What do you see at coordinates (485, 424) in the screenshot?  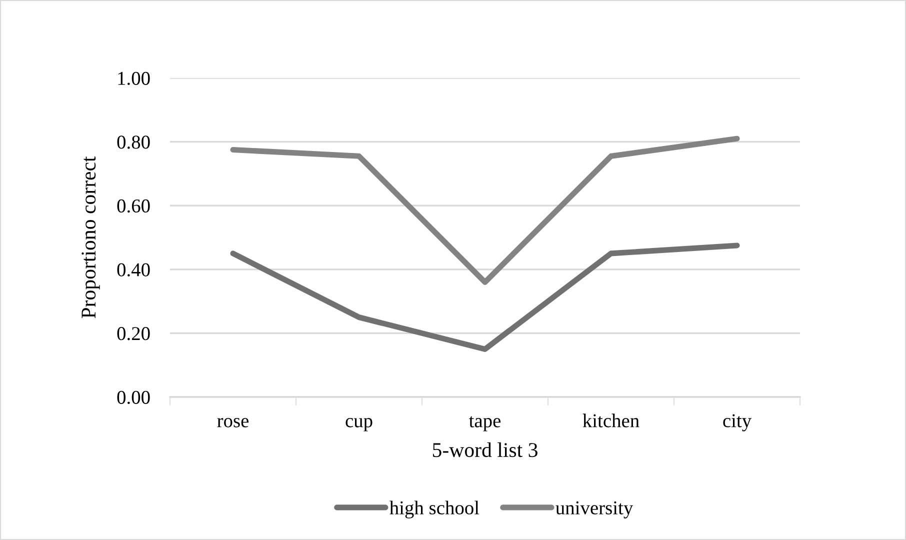 I see `x-tick-label: tape` at bounding box center [485, 424].